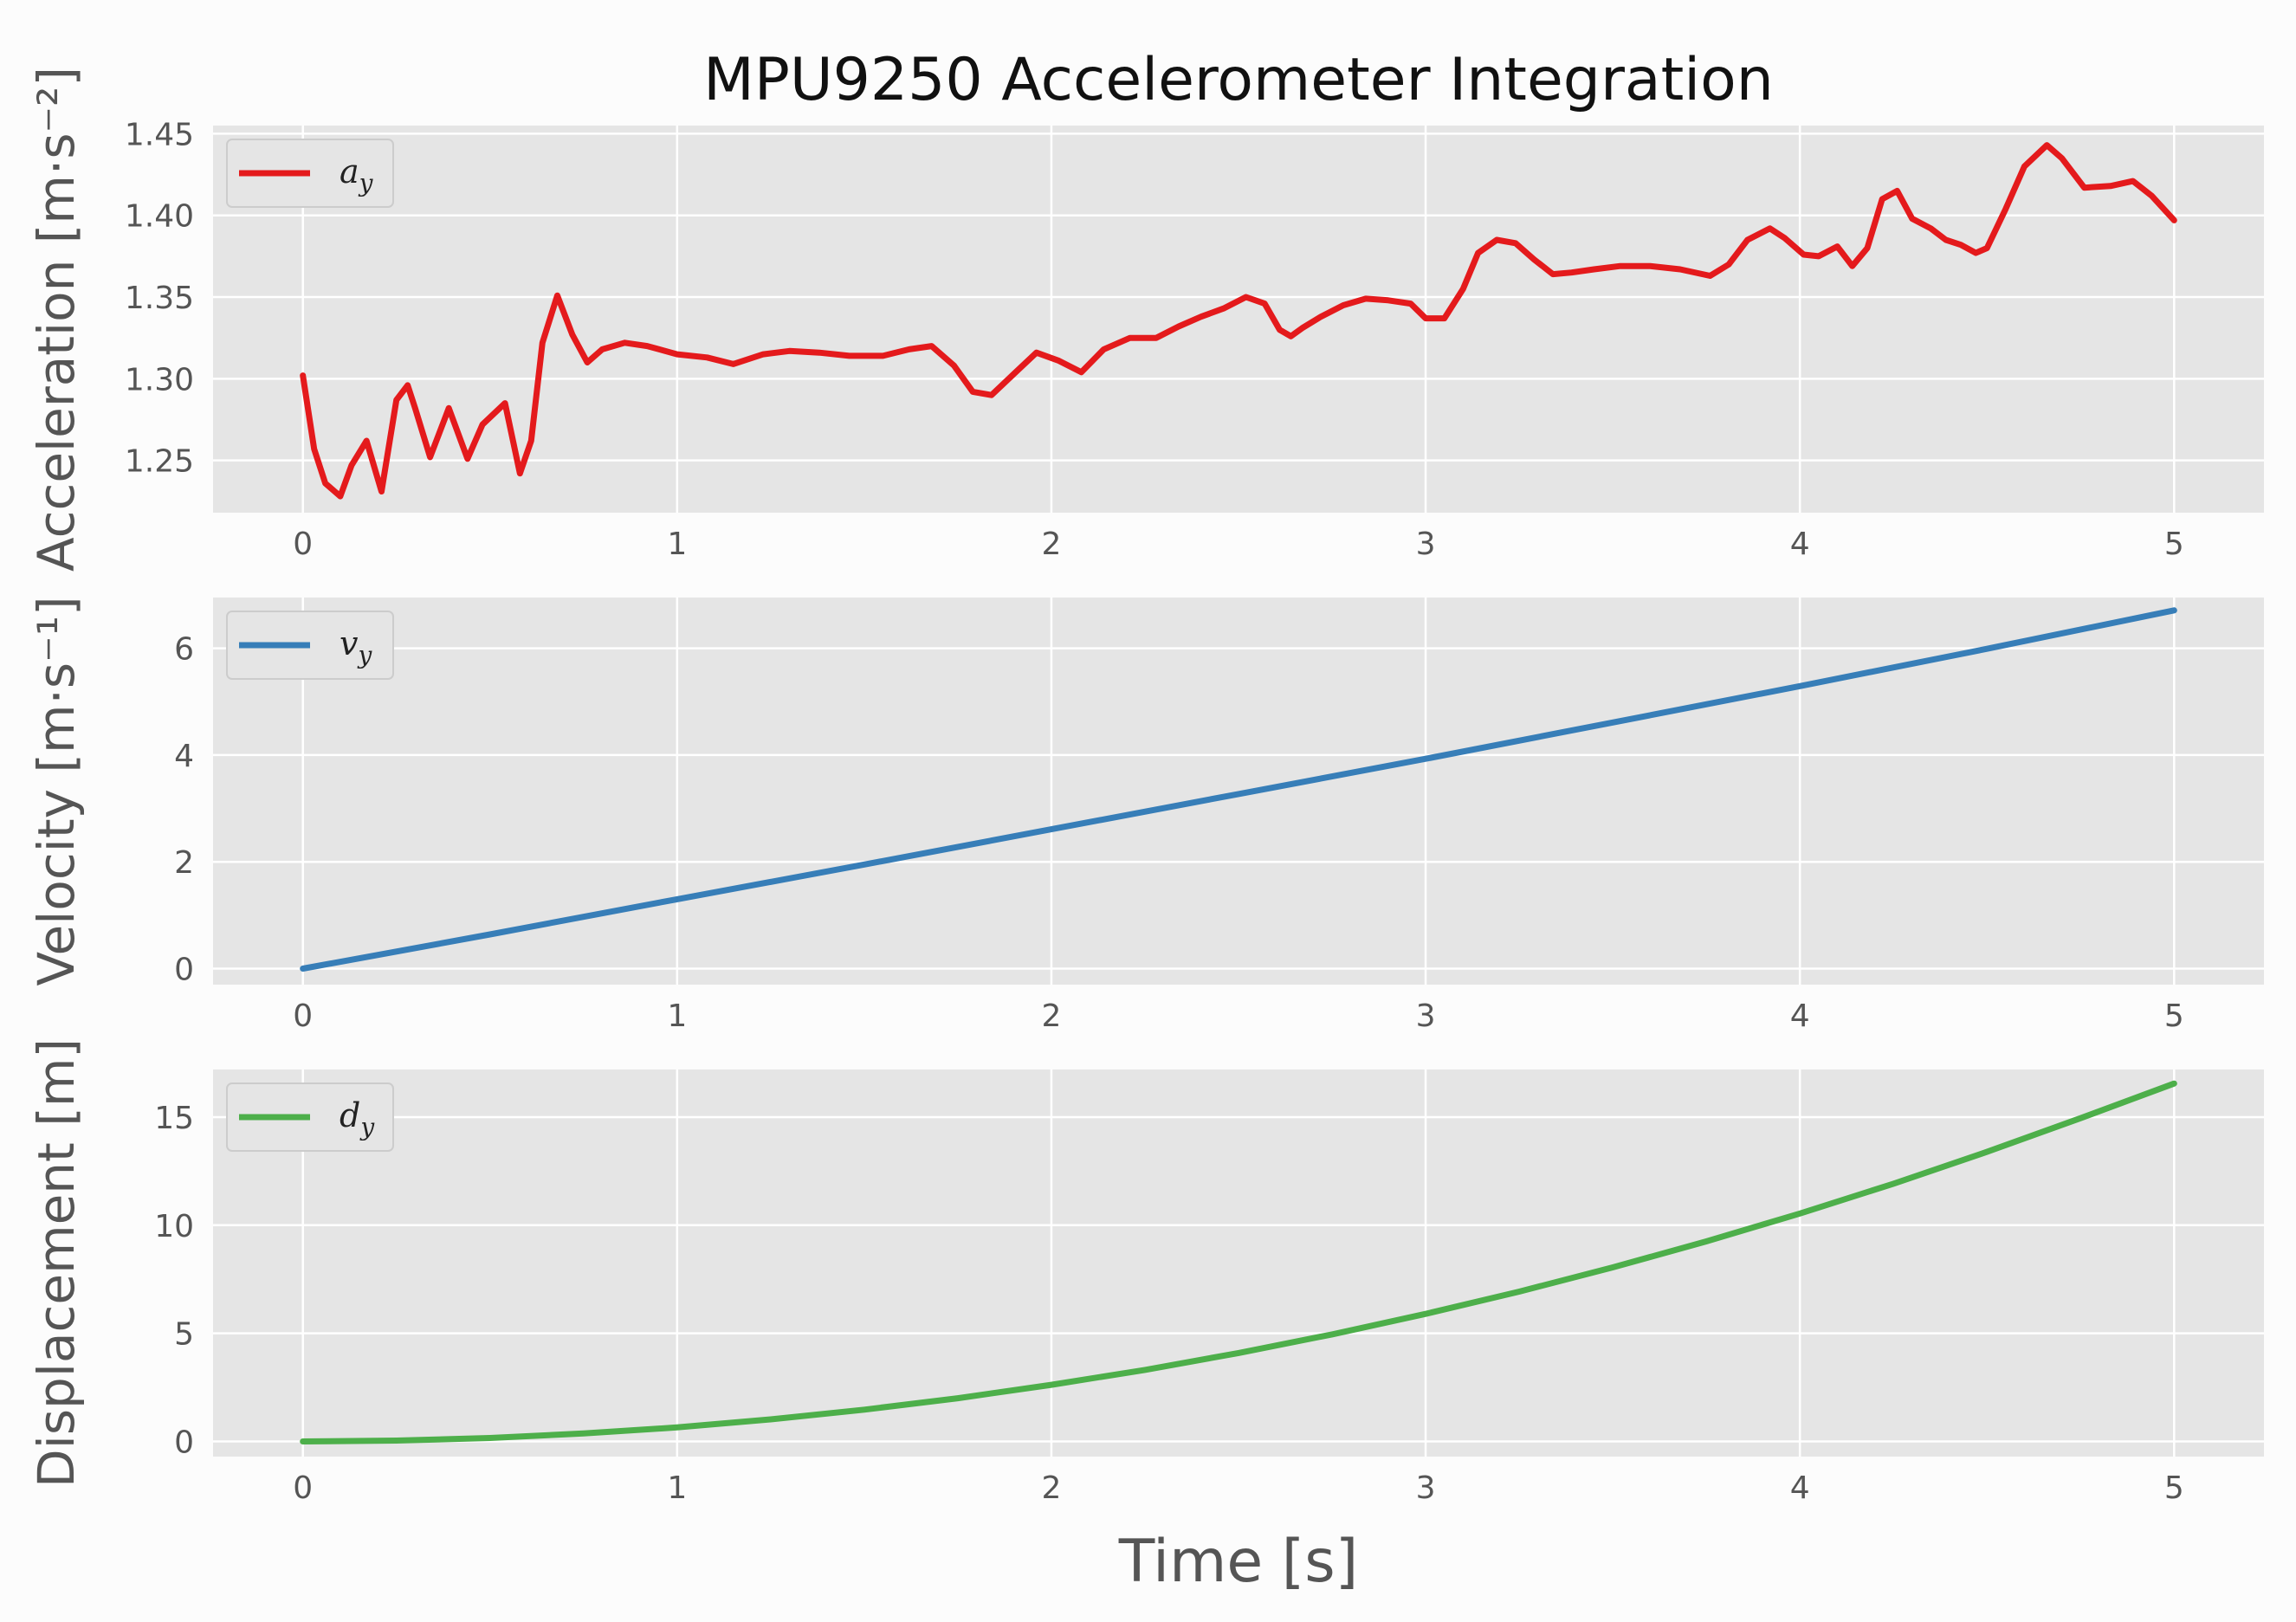 The width and height of the screenshot is (2296, 1622). I want to click on y-tick-label: 1.25, so click(159, 462).